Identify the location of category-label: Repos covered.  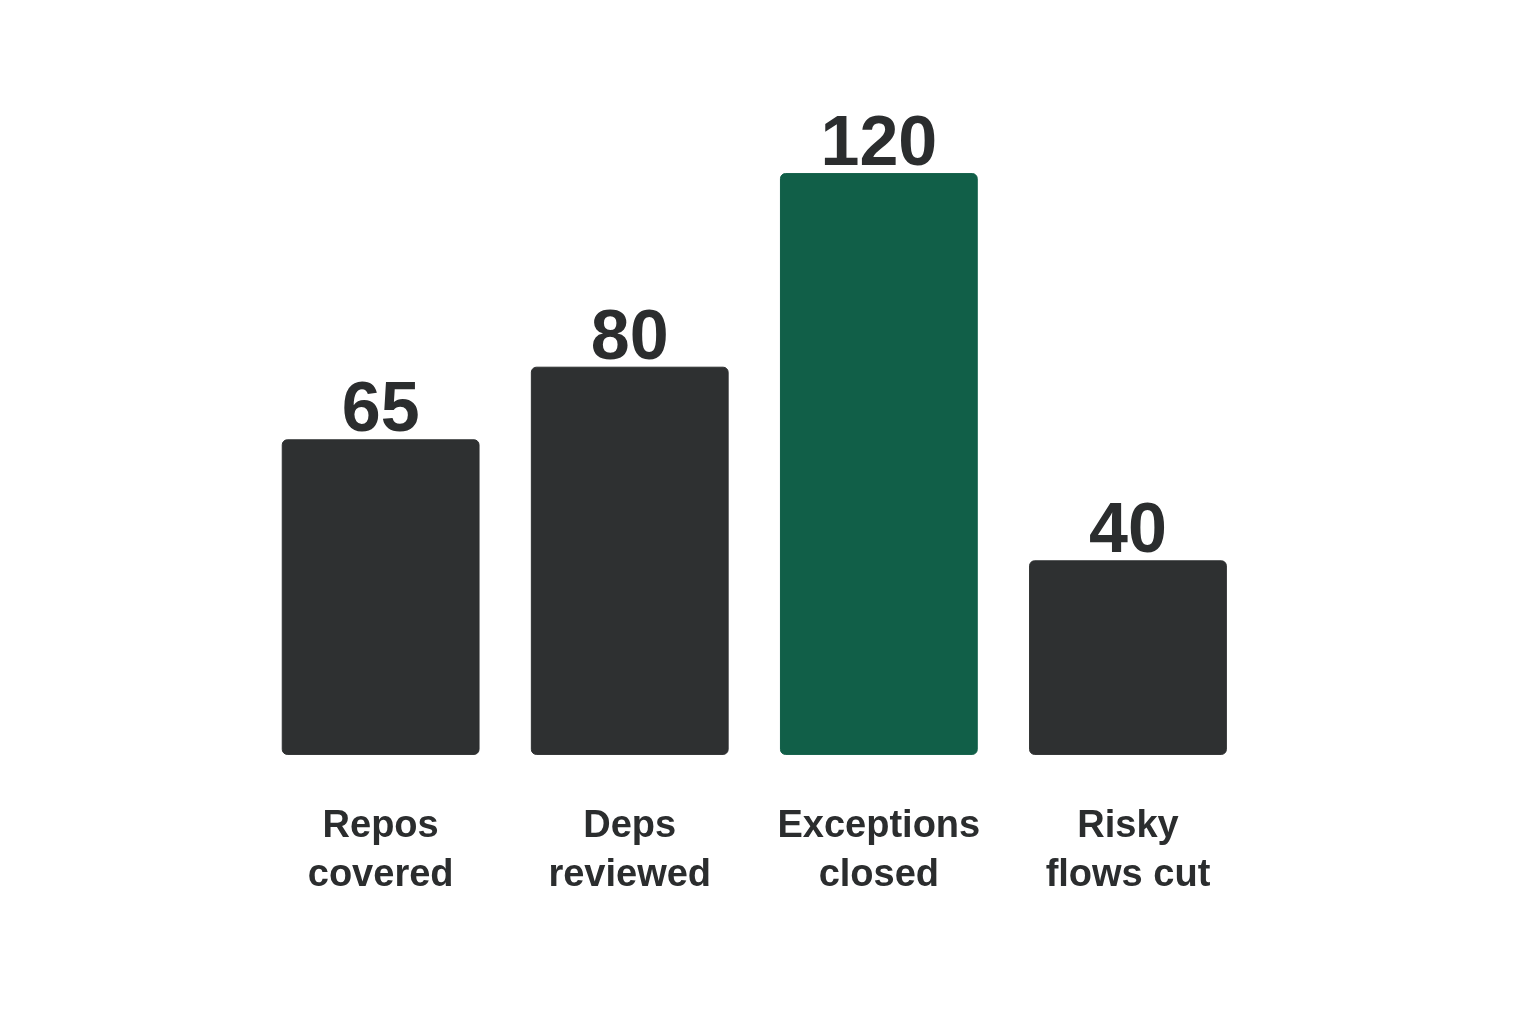
(380, 849).